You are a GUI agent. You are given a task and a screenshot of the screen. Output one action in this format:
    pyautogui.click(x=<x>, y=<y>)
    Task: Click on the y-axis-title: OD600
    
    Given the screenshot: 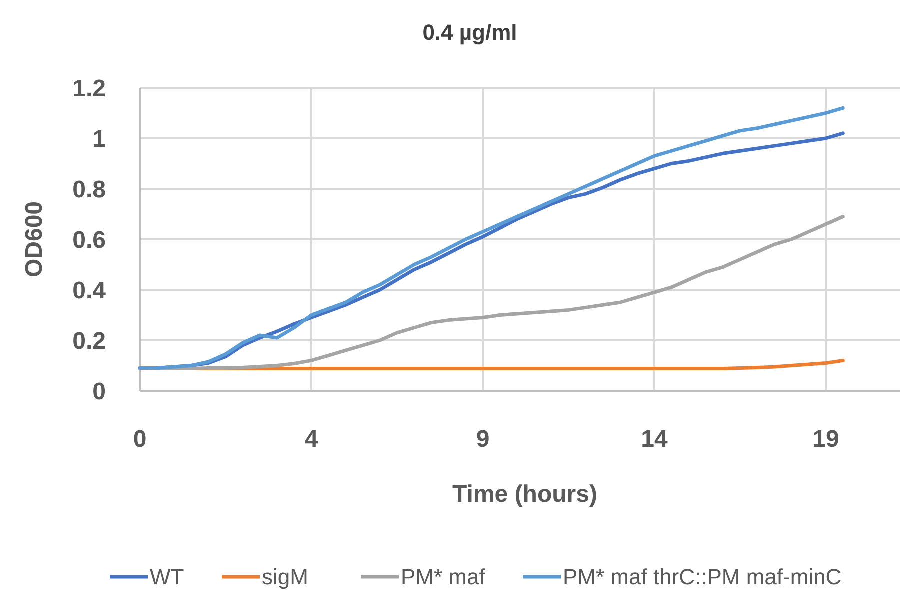 What is the action you would take?
    pyautogui.click(x=34, y=239)
    